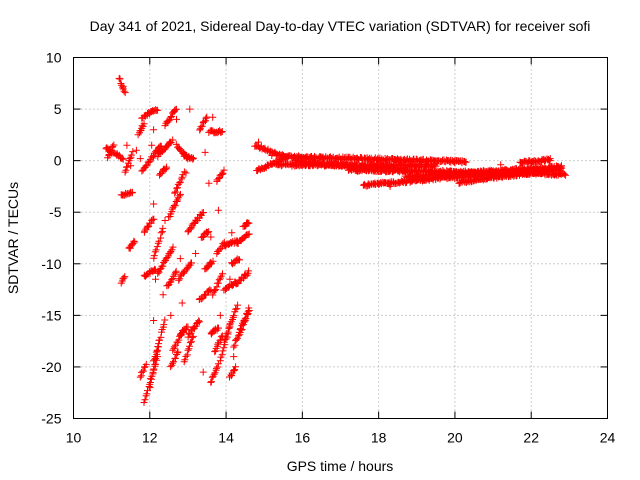  What do you see at coordinates (55, 212) in the screenshot?
I see `y-tick-label: -5` at bounding box center [55, 212].